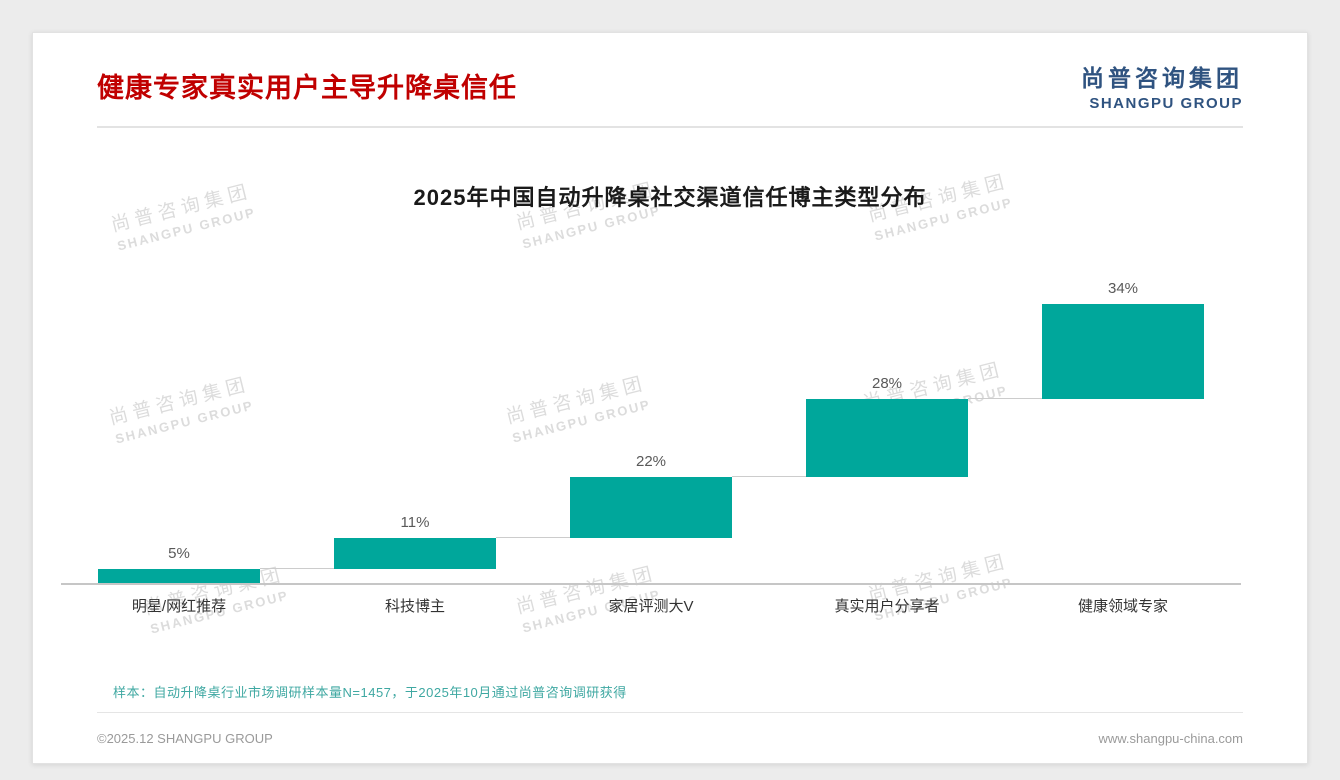 This screenshot has width=1340, height=780. Describe the element at coordinates (185, 738) in the screenshot. I see `footer-copyright: ©2025.12 SHANGPU GROUP` at that location.